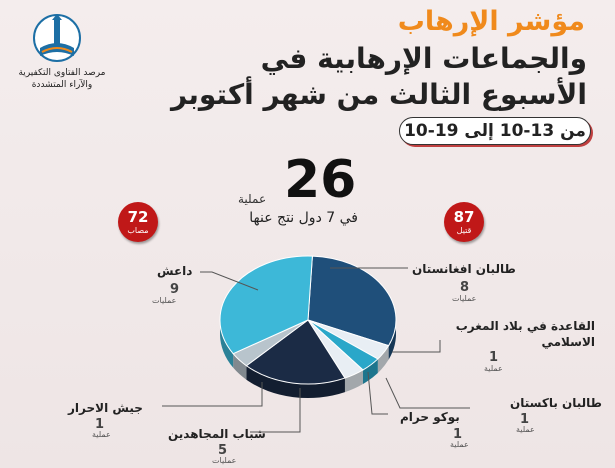 The image size is (615, 468). What do you see at coordinates (464, 217) in the screenshot?
I see `killed-count: 87` at bounding box center [464, 217].